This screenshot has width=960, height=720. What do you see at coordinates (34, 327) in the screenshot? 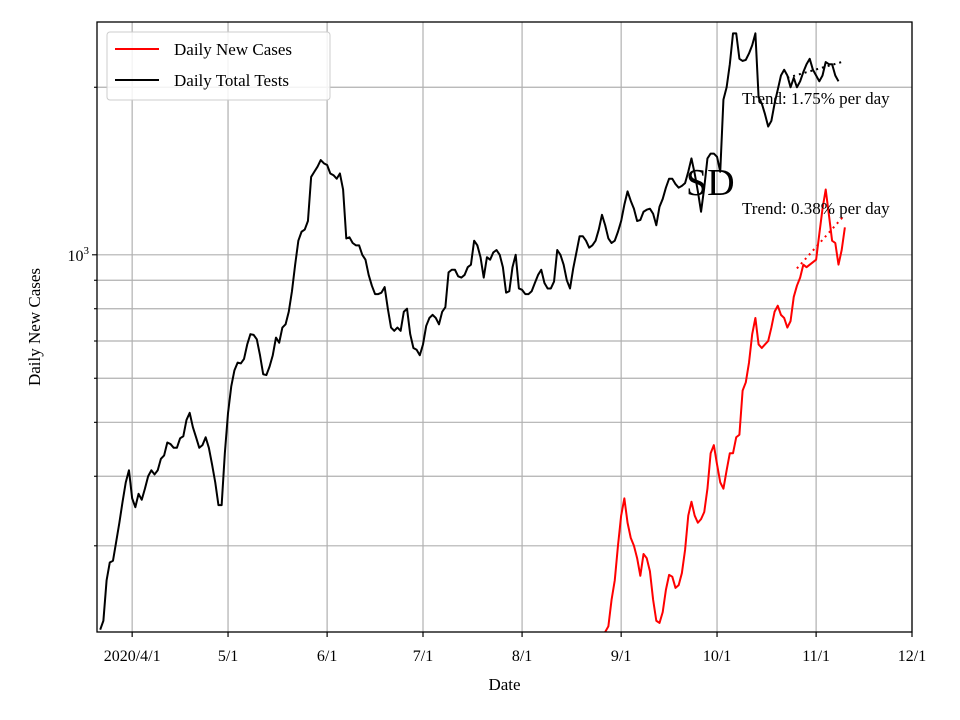
I see `y-axis-label: Daily New Cases` at bounding box center [34, 327].